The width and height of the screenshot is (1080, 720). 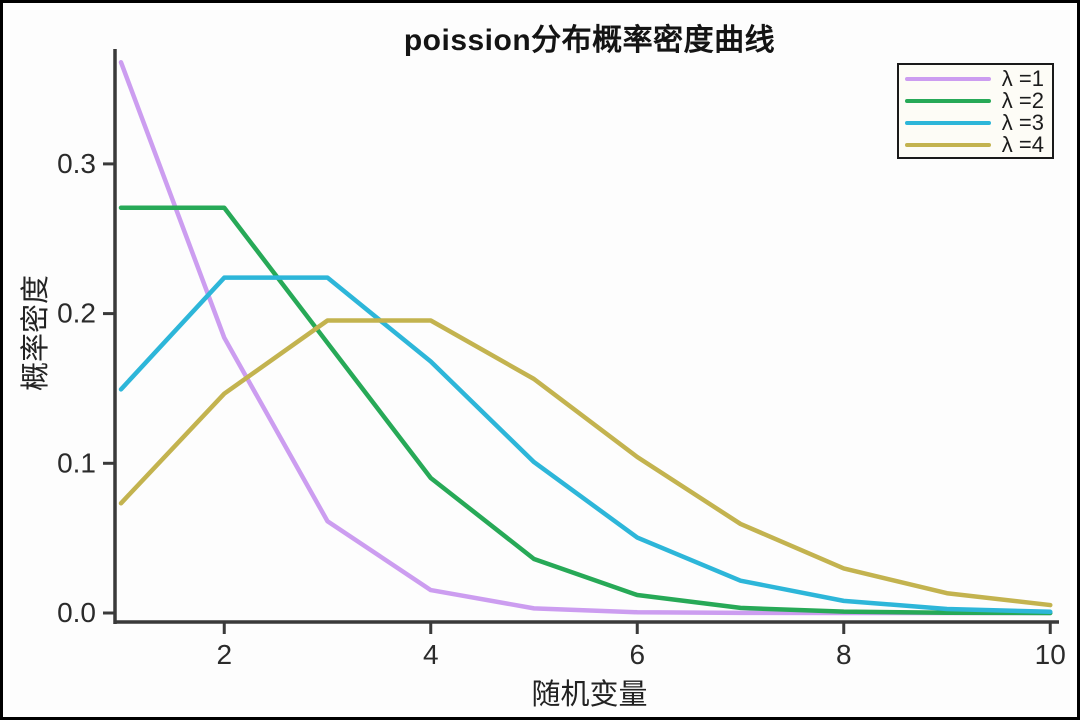 I want to click on legend-item: λ =4, so click(x=974, y=145).